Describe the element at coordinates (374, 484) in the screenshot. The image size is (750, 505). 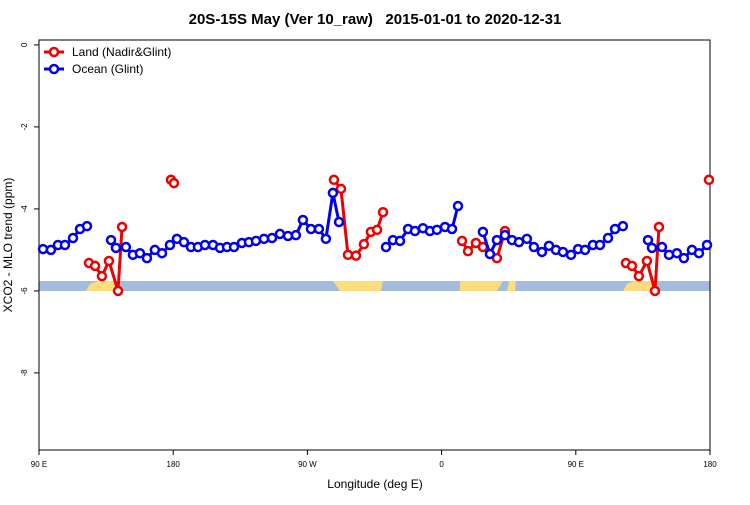
I see `x-axis-label: Longitude (deg E)` at that location.